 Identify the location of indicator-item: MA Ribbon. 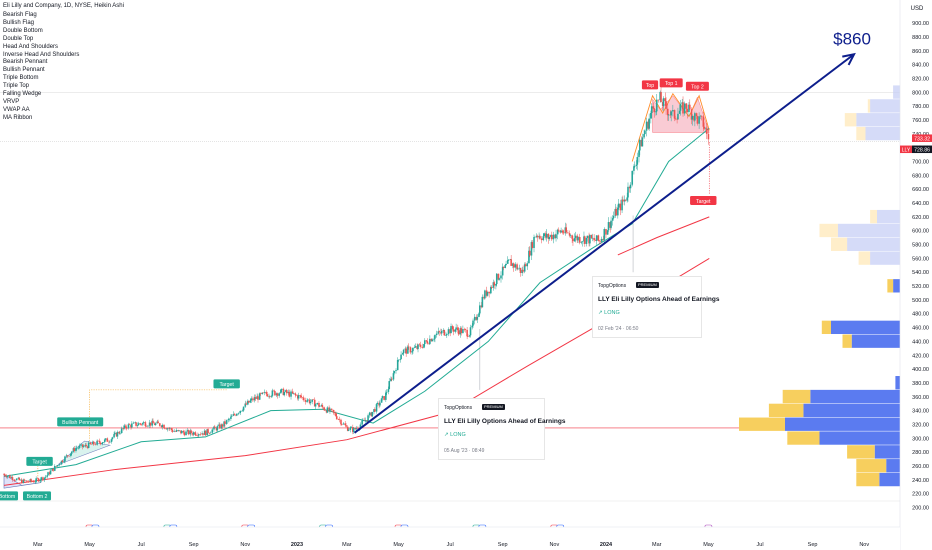
(18, 117).